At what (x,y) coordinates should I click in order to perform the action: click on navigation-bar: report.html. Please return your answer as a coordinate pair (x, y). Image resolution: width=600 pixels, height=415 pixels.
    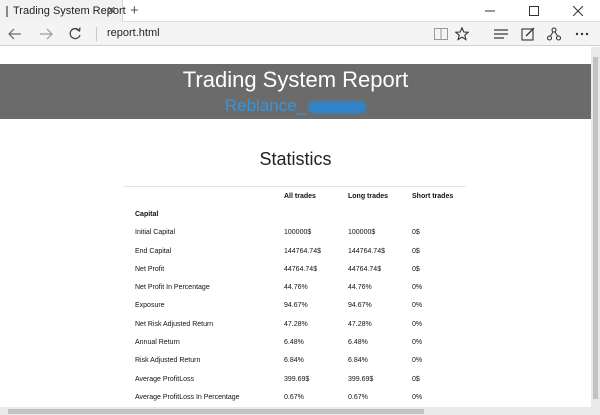
    Looking at the image, I should click on (300, 34).